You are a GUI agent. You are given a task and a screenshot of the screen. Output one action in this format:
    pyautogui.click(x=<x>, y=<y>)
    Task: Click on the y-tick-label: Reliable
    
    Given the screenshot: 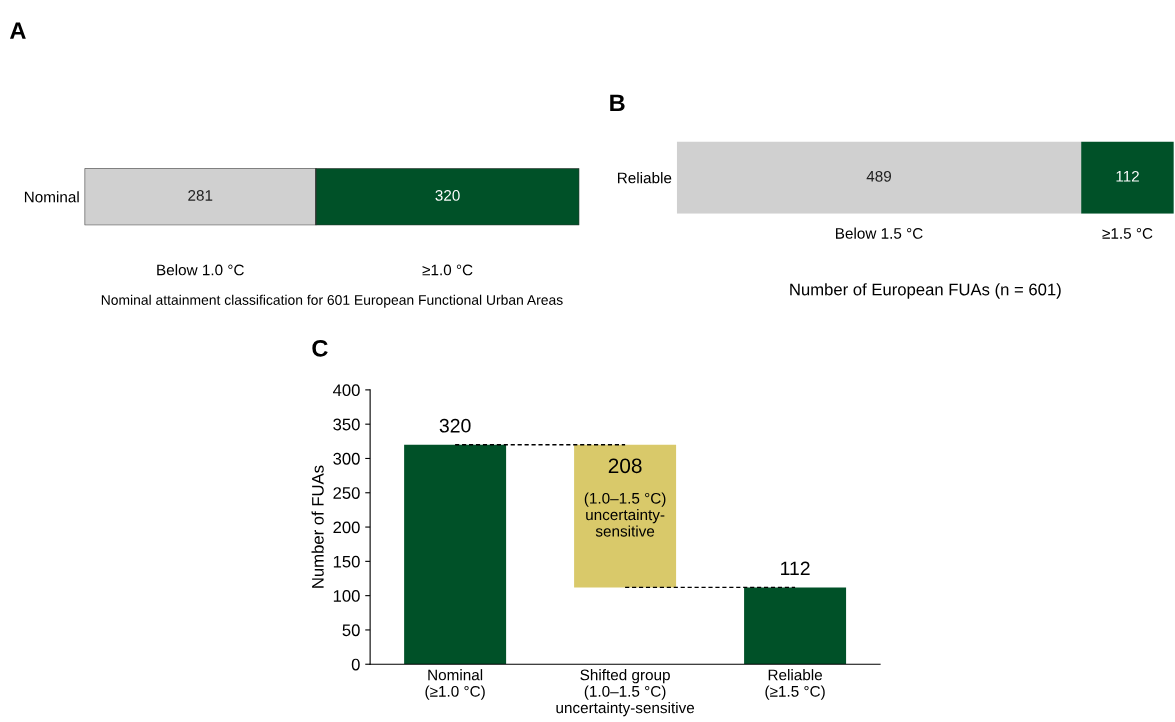 What is the action you would take?
    pyautogui.click(x=644, y=178)
    